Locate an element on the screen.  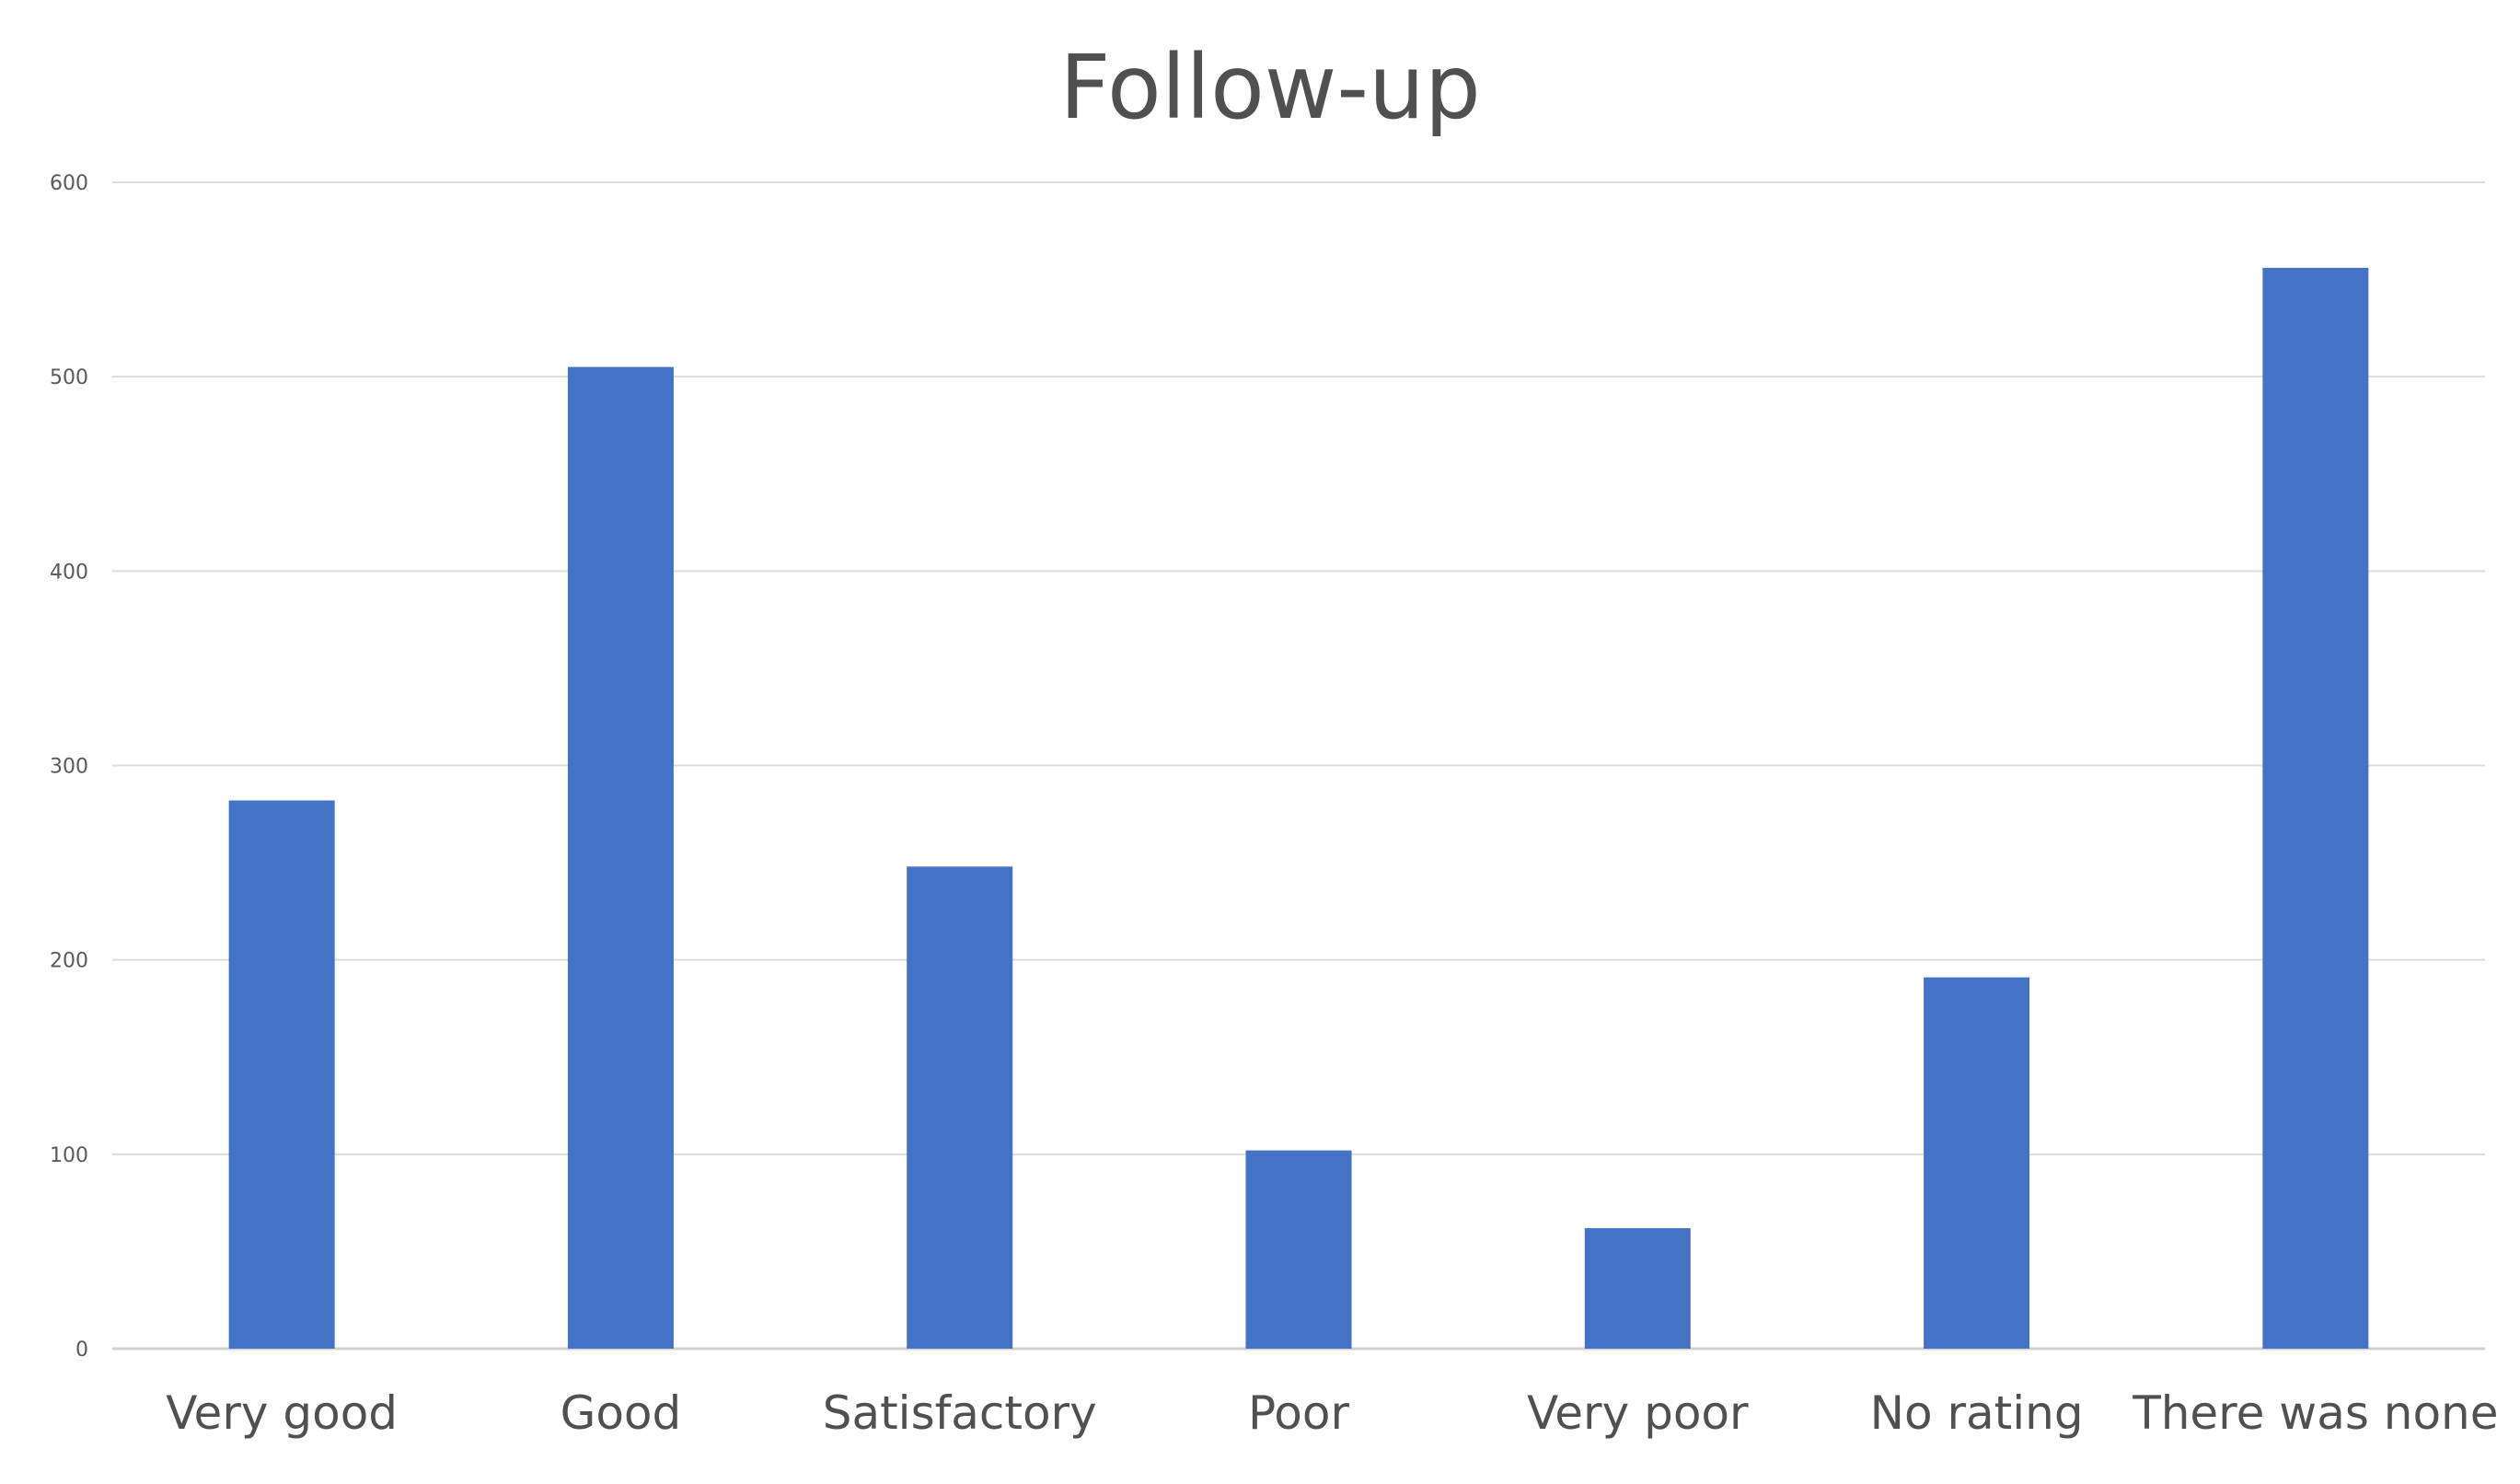
y-tick-label: 200 is located at coordinates (69, 962).